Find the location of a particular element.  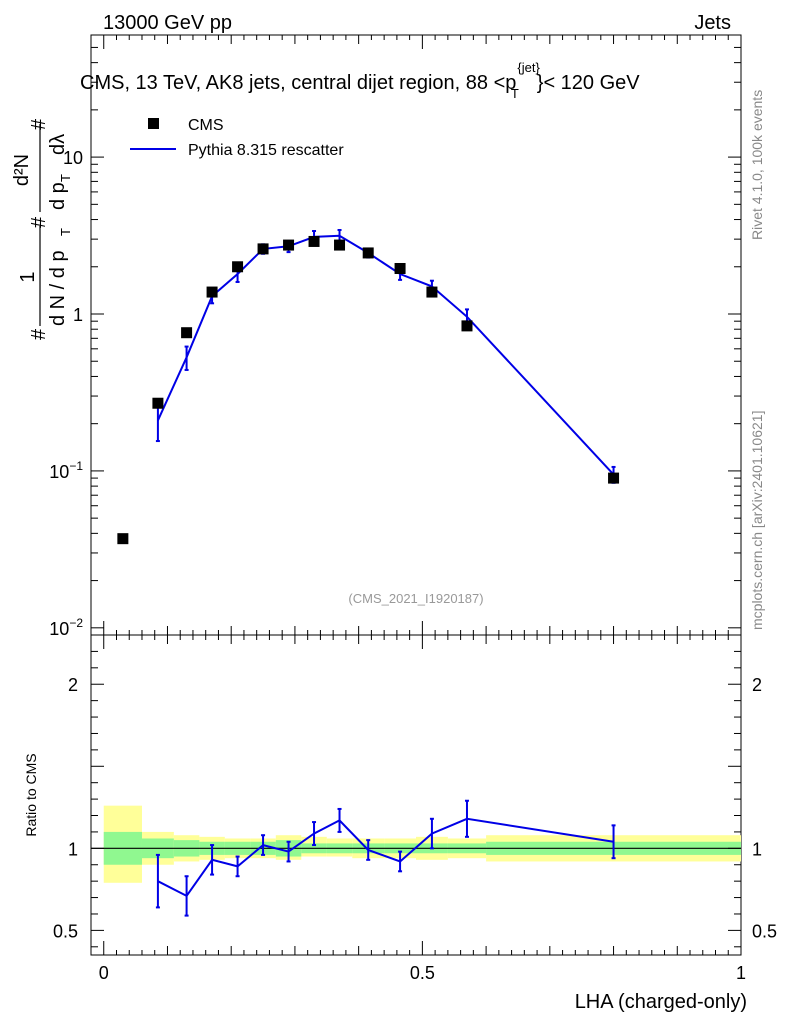

x-tick-label: 1 is located at coordinates (741, 973).